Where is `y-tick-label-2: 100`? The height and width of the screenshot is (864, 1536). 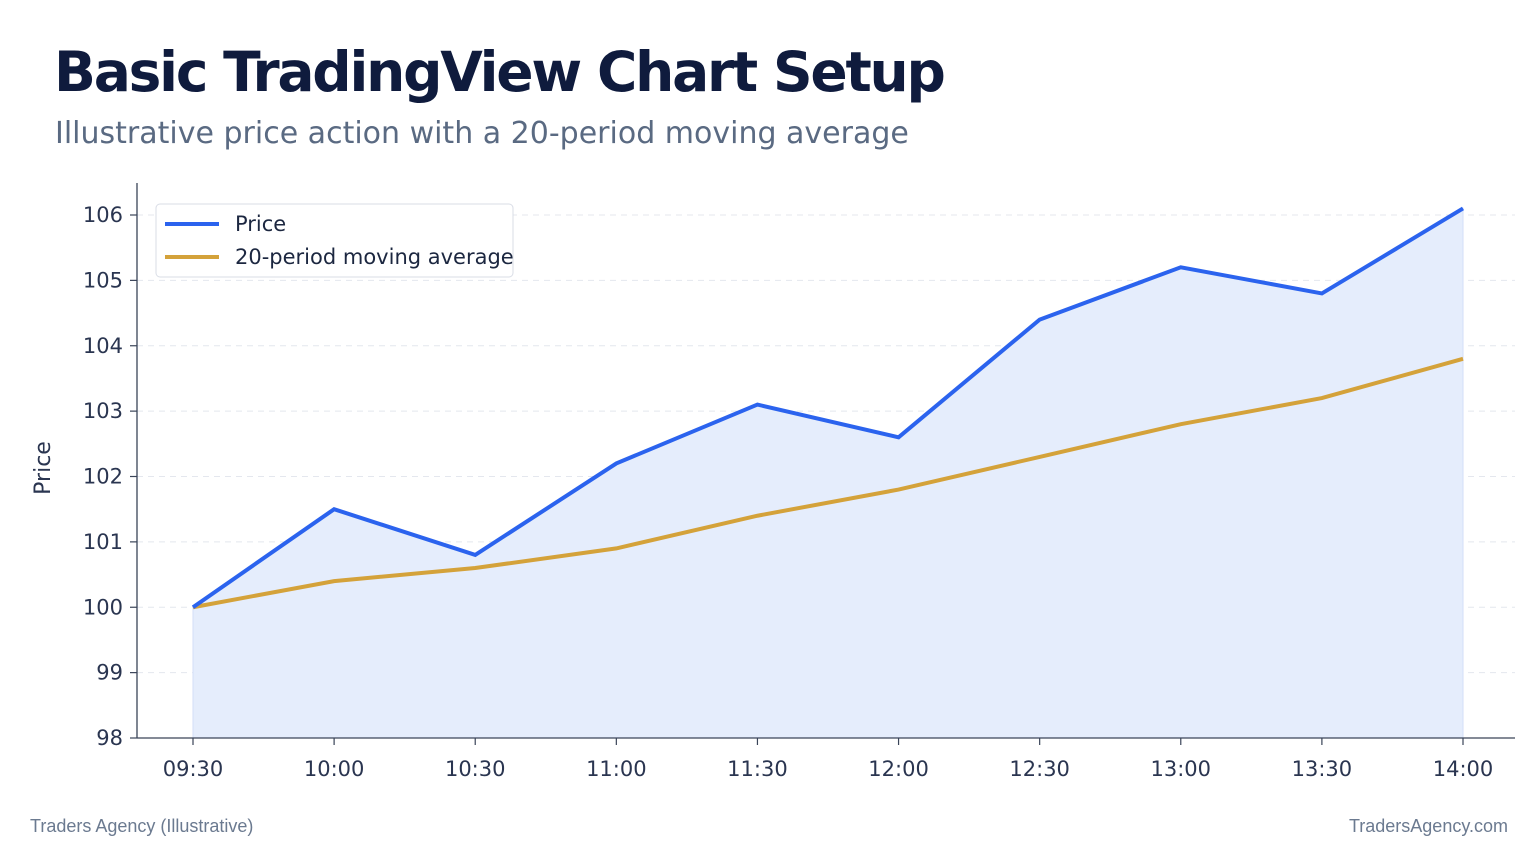 y-tick-label-2: 100 is located at coordinates (103, 607).